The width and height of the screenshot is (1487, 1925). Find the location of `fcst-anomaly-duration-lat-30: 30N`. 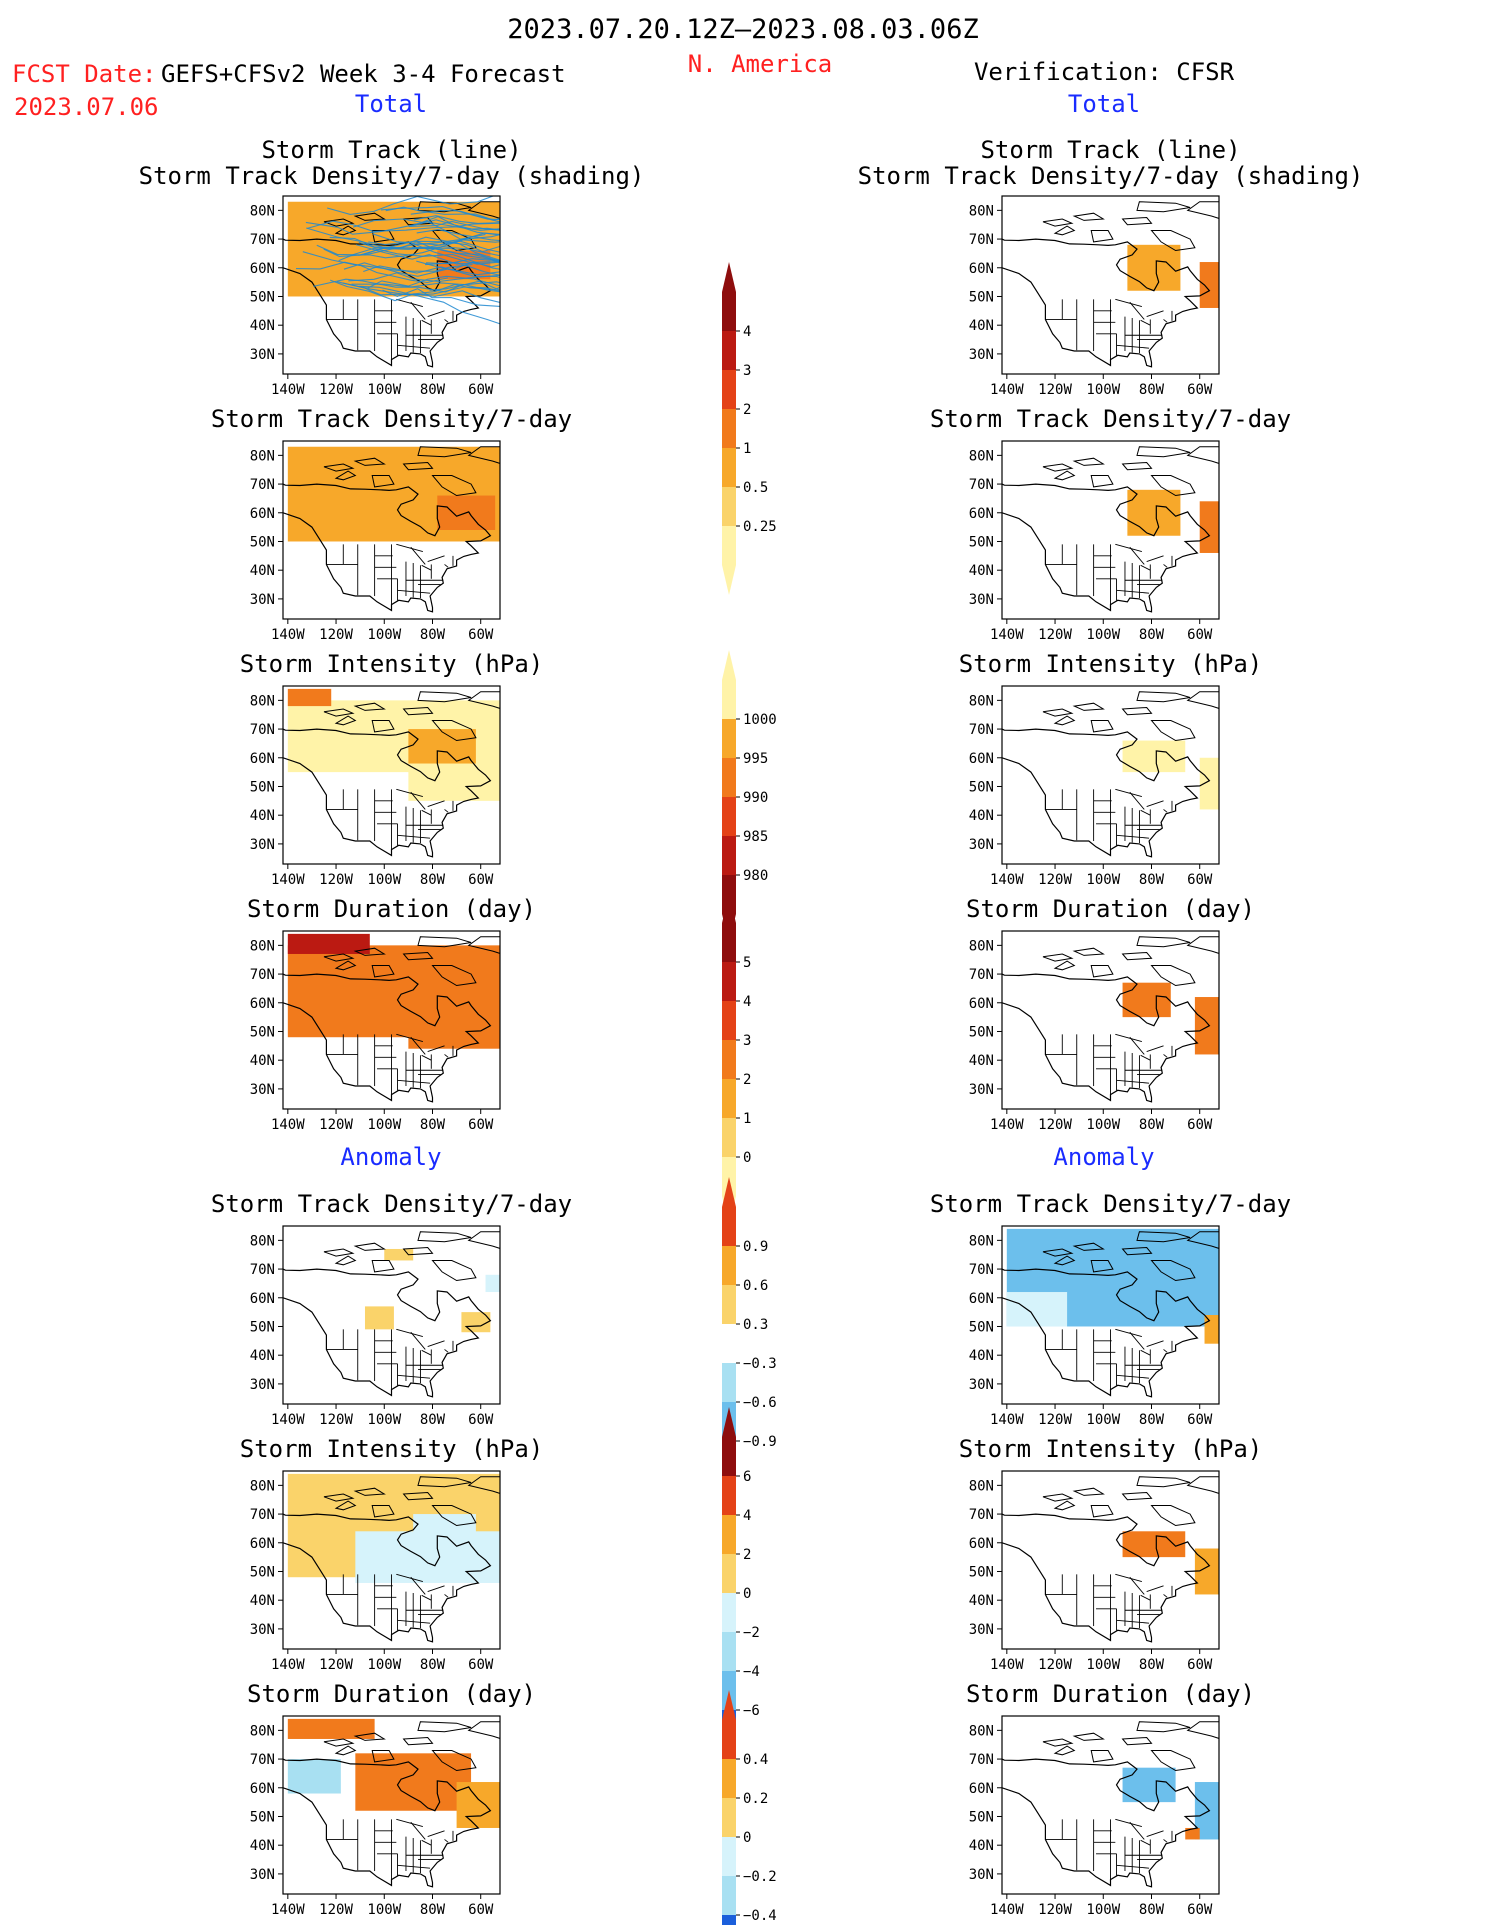

fcst-anomaly-duration-lat-30: 30N is located at coordinates (262, 1875).